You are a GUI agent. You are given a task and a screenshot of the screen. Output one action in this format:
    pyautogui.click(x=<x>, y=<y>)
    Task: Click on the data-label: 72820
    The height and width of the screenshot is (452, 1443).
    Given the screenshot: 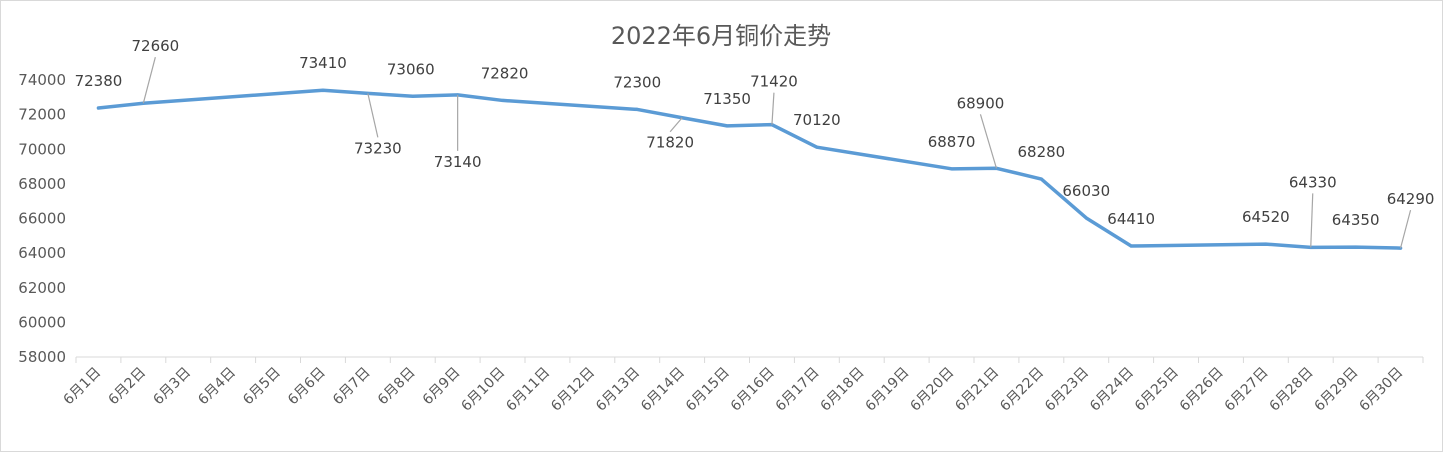 What is the action you would take?
    pyautogui.click(x=505, y=73)
    